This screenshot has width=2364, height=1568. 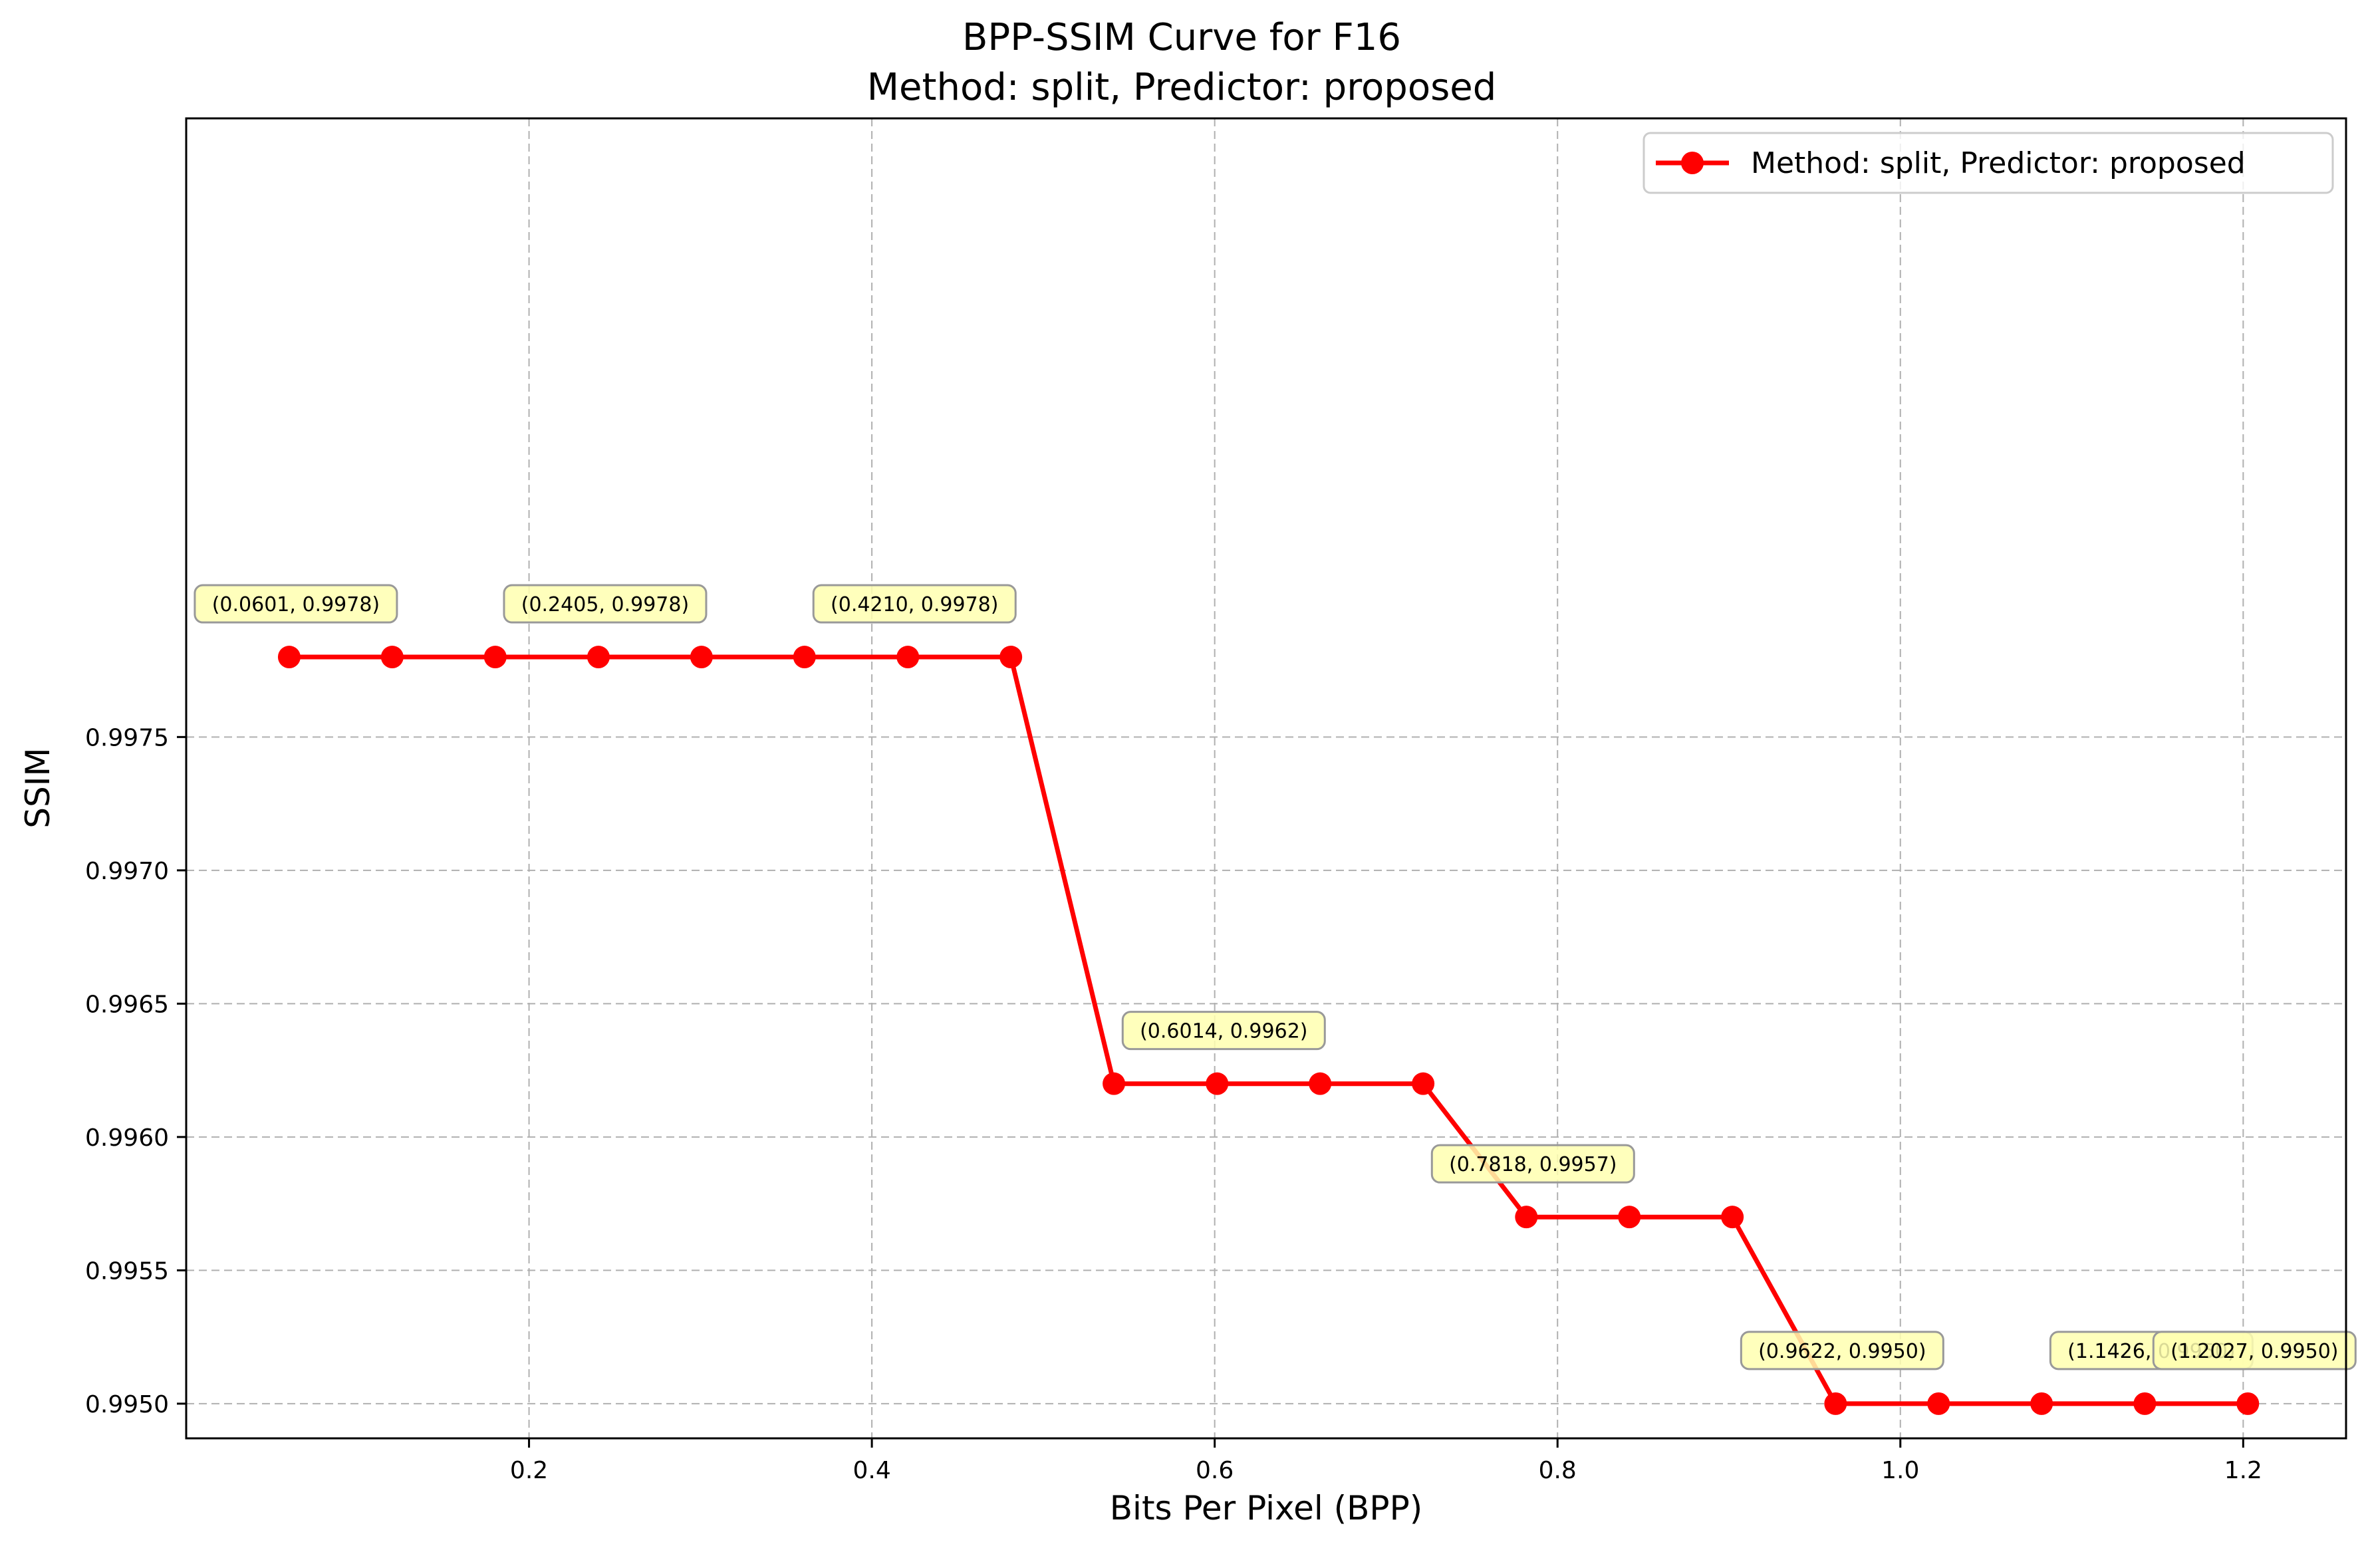 What do you see at coordinates (1182, 87) in the screenshot?
I see `chart-subtitle: Method: split, Predictor: proposed` at bounding box center [1182, 87].